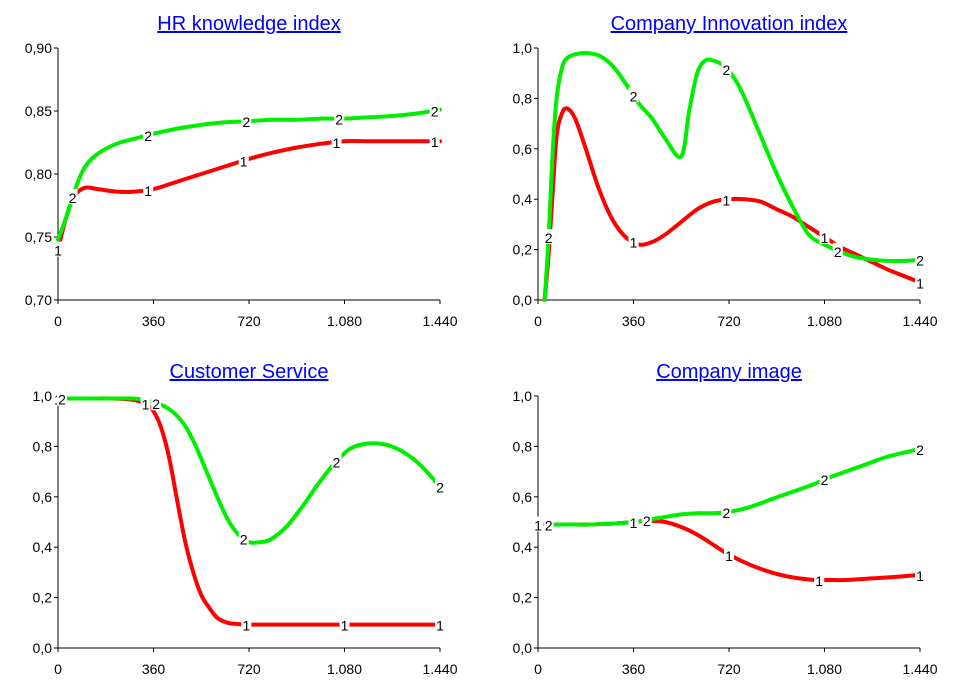 The image size is (959, 695). What do you see at coordinates (38, 300) in the screenshot?
I see `y-tick-label: 0,70` at bounding box center [38, 300].